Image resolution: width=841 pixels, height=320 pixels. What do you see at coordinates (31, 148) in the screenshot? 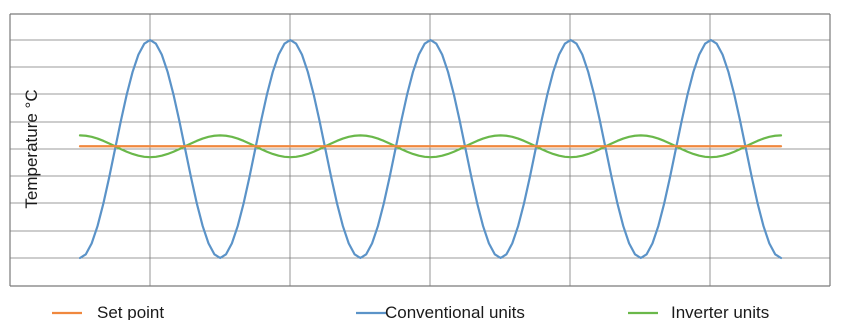
I see `y-axis-label: Temperature °C` at bounding box center [31, 148].